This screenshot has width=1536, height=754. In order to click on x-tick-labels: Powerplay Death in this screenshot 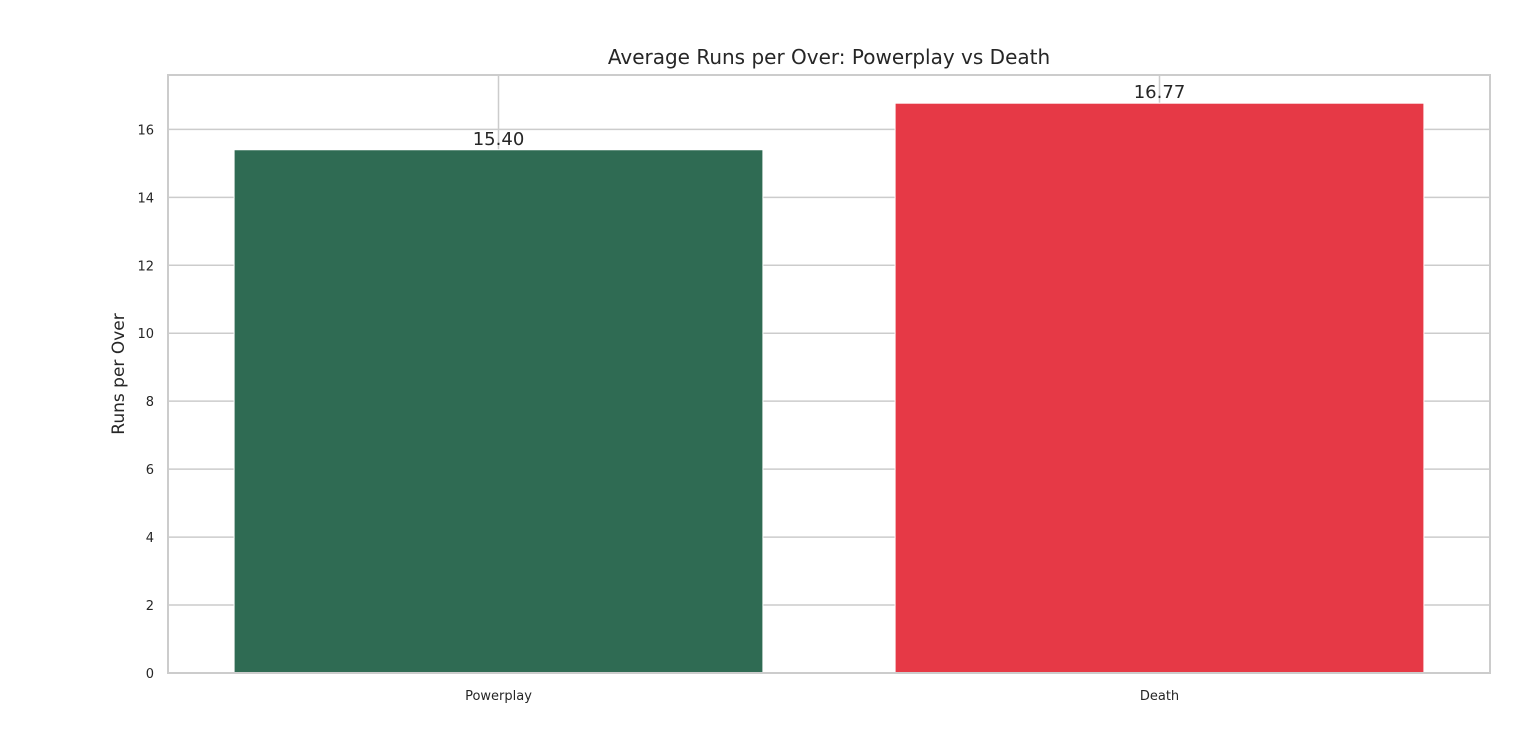, I will do `click(822, 696)`.